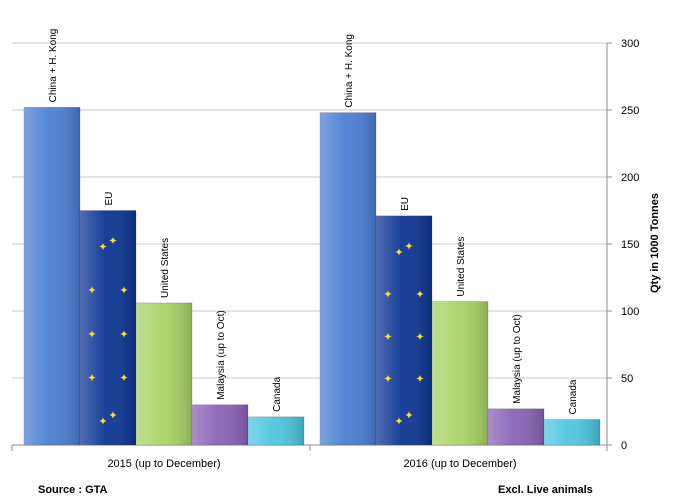 The height and width of the screenshot is (502, 675). What do you see at coordinates (459, 464) in the screenshot?
I see `category-label: 2016 (up to December)` at bounding box center [459, 464].